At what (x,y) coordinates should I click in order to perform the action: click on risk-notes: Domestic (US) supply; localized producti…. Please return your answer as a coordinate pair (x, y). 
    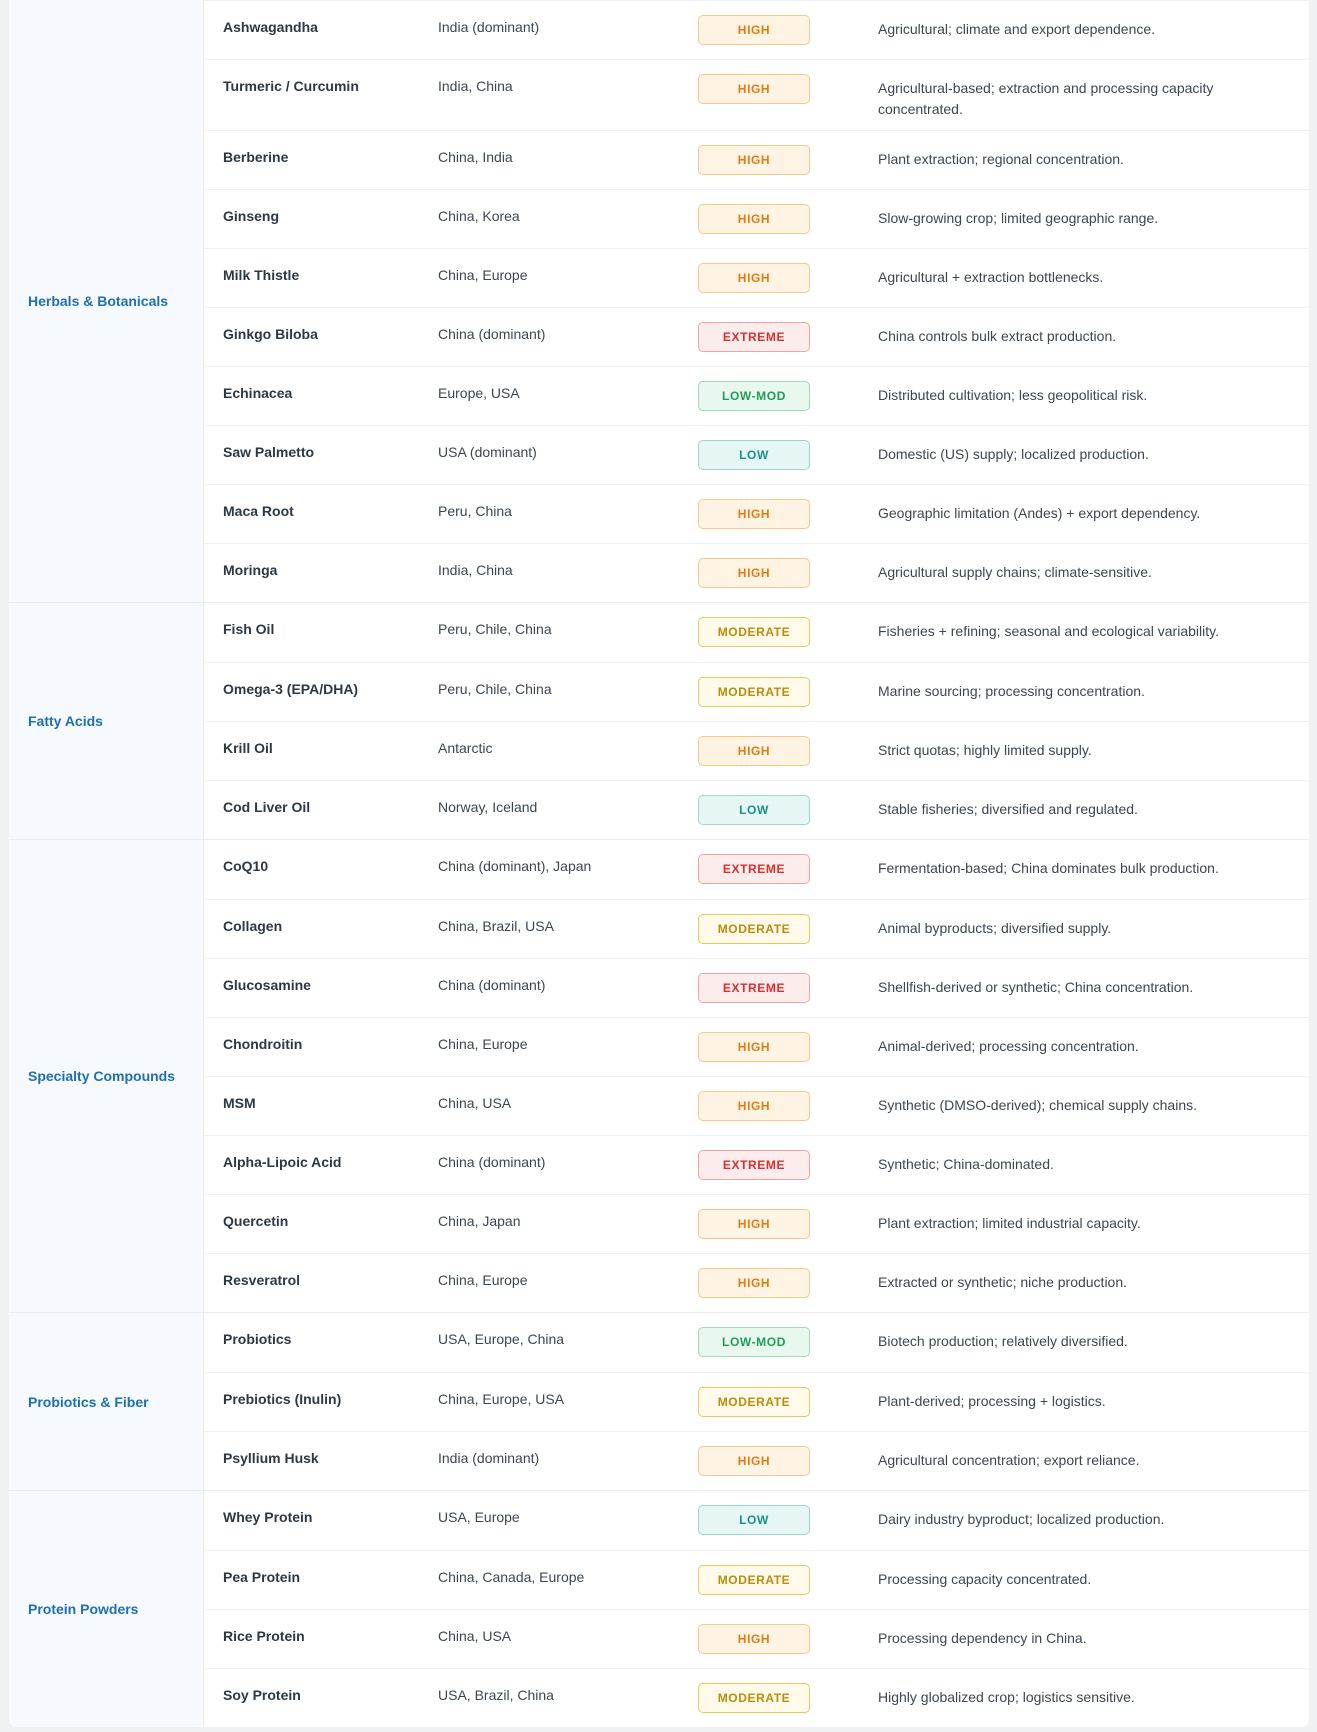
    Looking at the image, I should click on (1013, 454).